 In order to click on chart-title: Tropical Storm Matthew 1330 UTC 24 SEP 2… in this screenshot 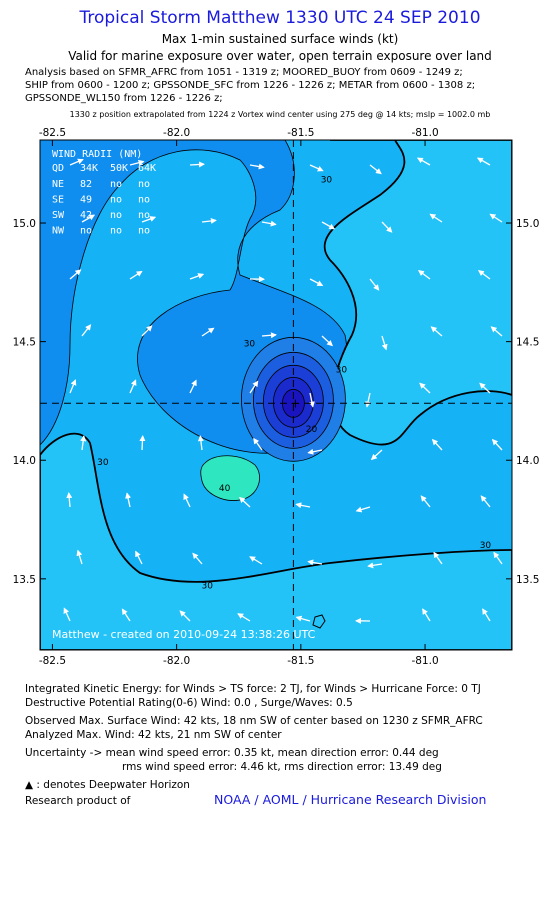, I will do `click(280, 18)`.